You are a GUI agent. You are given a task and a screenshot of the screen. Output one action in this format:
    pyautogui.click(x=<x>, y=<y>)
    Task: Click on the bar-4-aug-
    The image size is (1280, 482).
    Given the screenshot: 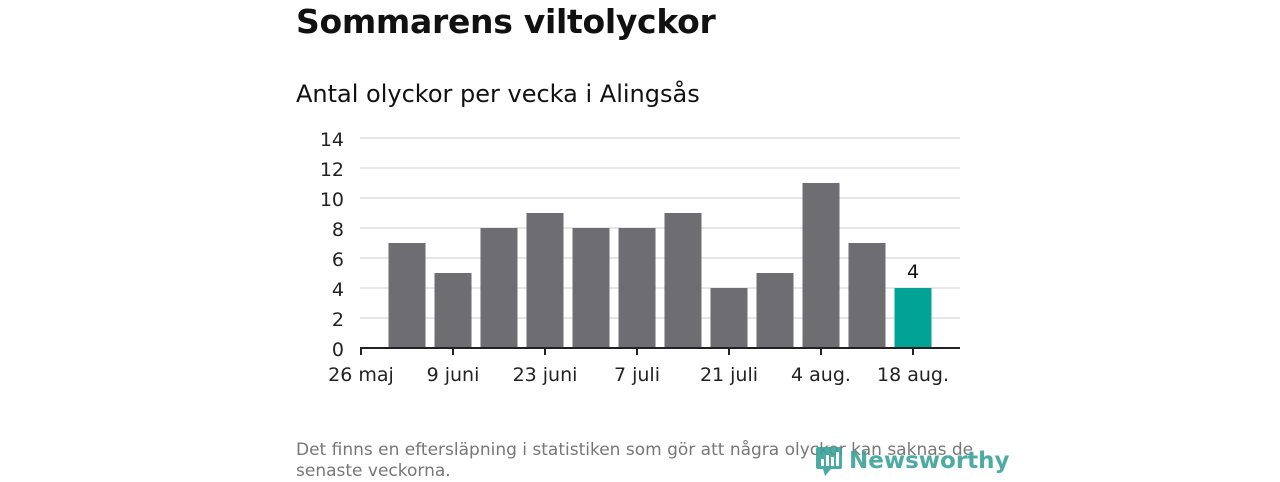 What is the action you would take?
    pyautogui.click(x=821, y=265)
    